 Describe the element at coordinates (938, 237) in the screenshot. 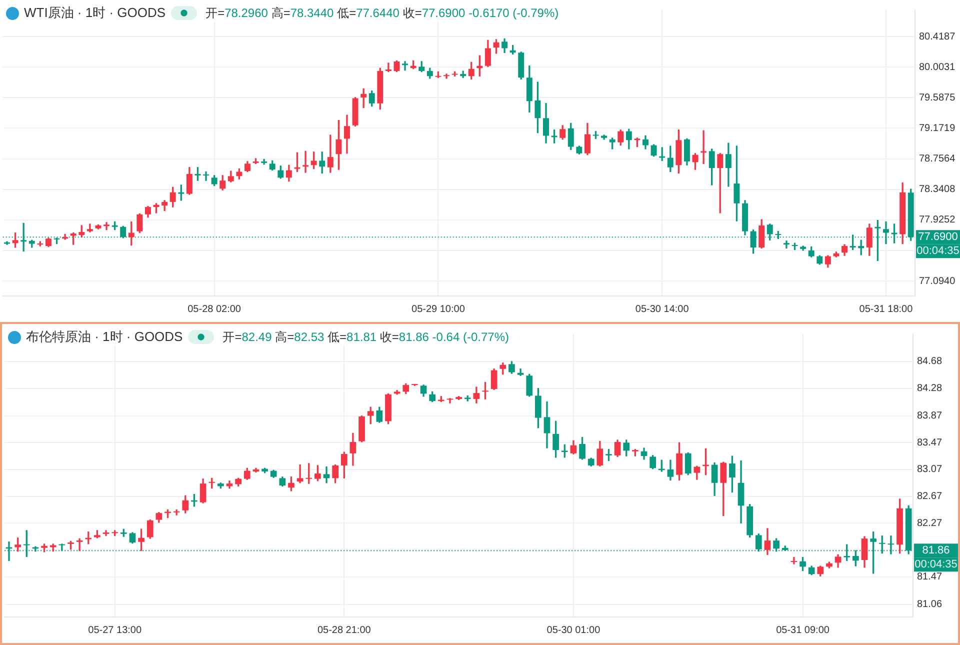

I see `ref-line-label: 77.6900` at that location.